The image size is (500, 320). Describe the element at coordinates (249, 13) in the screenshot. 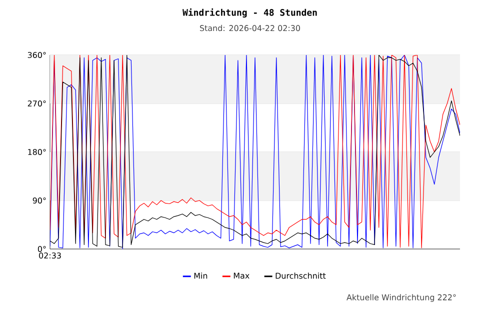

I see `chart-title: Windrichtung - 48 Stunden` at that location.